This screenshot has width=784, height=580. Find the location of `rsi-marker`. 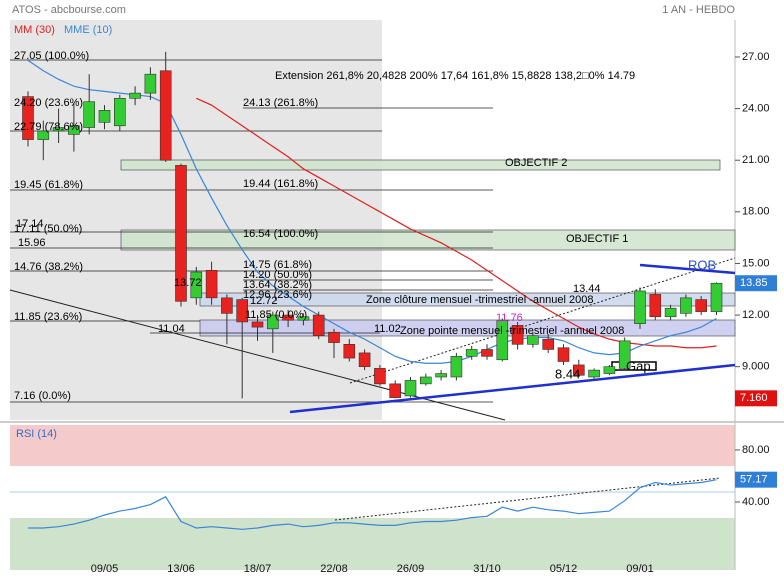

rsi-marker is located at coordinates (756, 479).